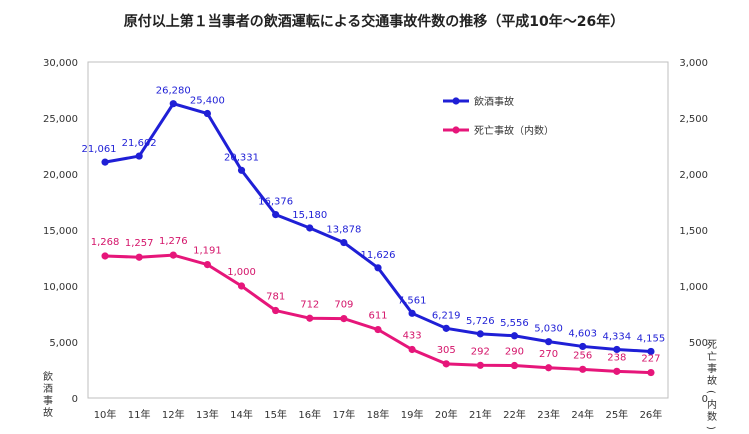 This screenshot has width=749, height=434. I want to click on y-right-tick-label: 1,500, so click(693, 231).